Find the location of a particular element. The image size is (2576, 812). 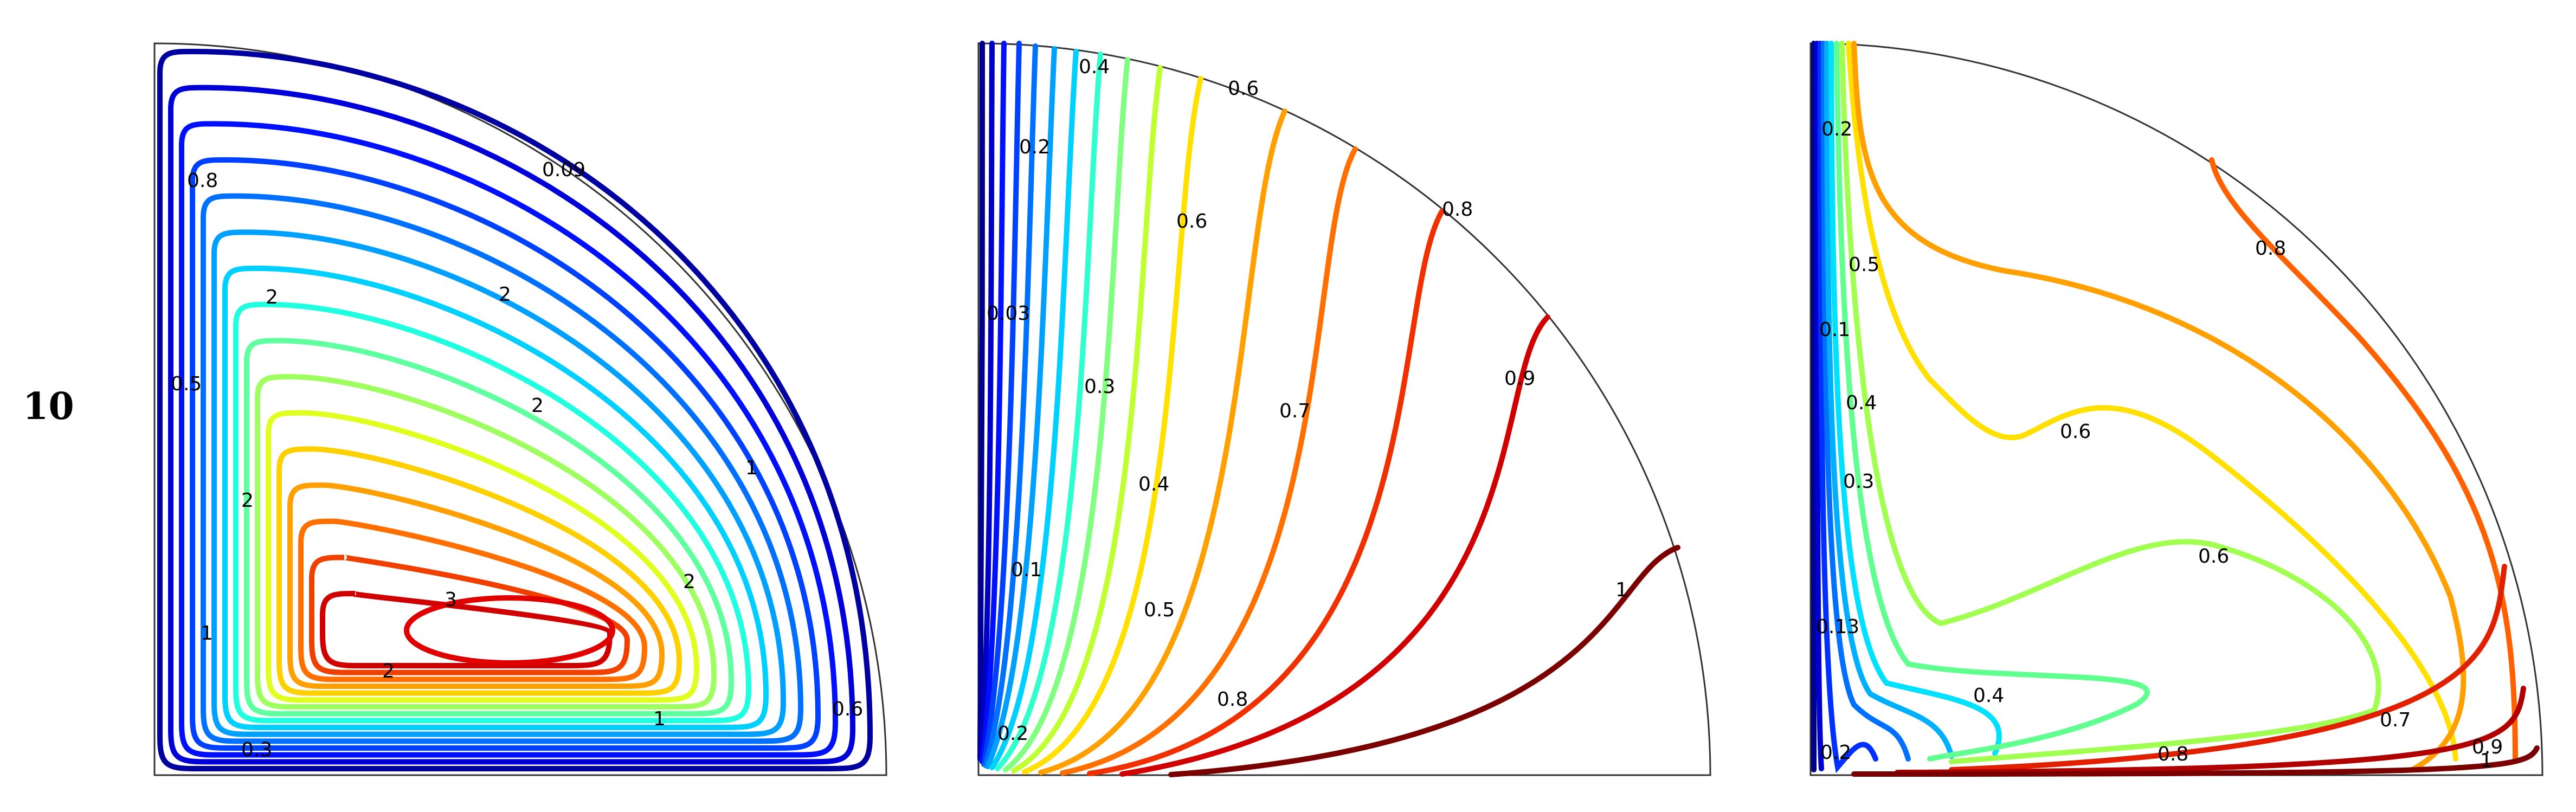

panel-3-contour-label: 0.9 is located at coordinates (2487, 747).